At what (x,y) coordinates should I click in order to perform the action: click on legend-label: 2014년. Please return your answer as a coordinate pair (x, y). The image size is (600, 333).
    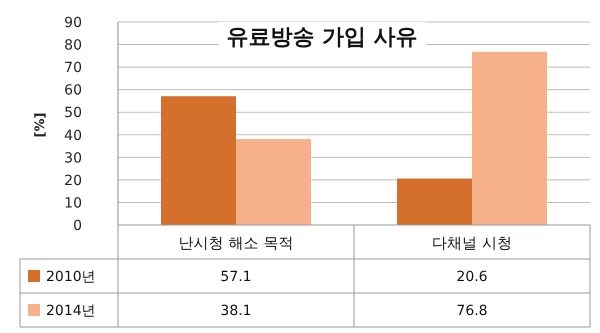
    Looking at the image, I should click on (71, 311).